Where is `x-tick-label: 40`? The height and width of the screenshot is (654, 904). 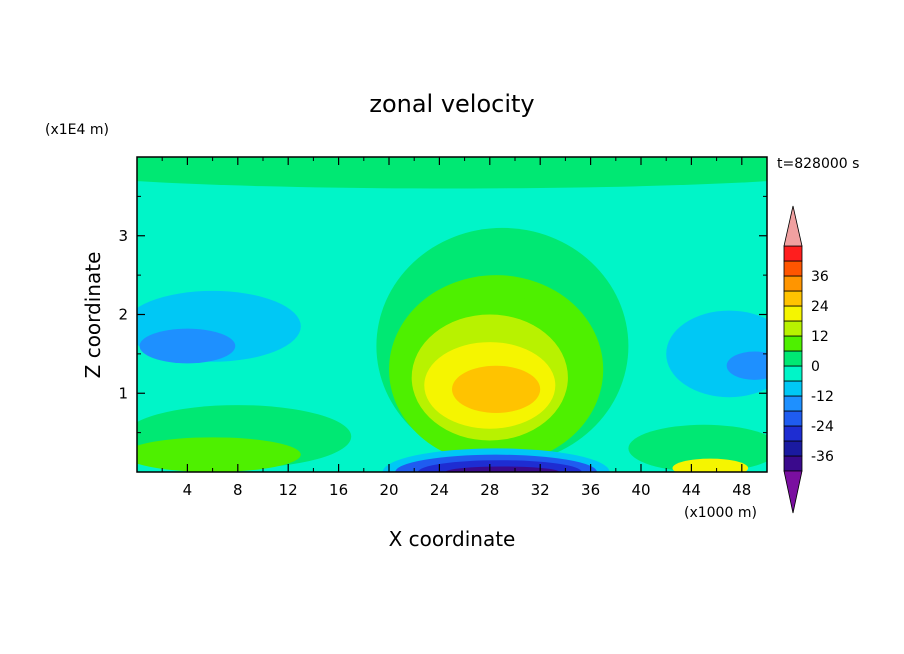 x-tick-label: 40 is located at coordinates (640, 490).